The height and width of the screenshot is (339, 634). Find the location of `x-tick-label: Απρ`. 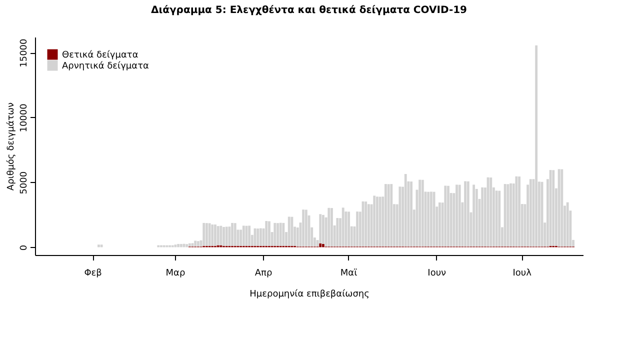

x-tick-label: Απρ is located at coordinates (263, 273).